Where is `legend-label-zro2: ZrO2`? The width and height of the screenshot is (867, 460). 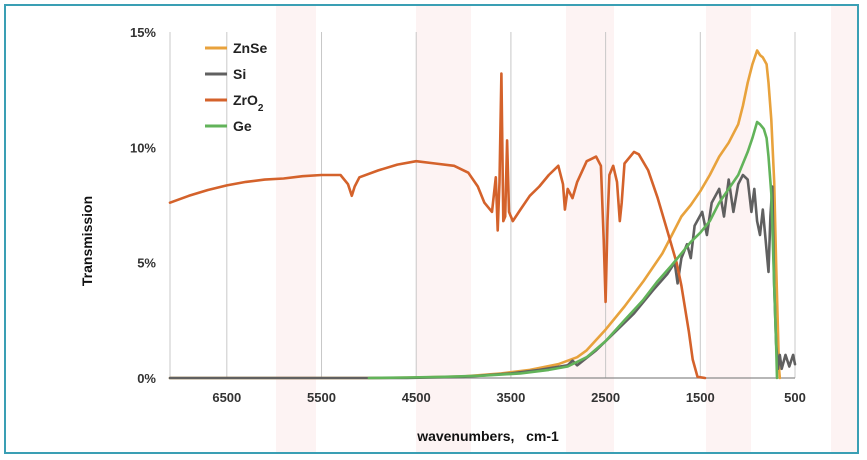
legend-label-zro2: ZrO2 is located at coordinates (248, 103).